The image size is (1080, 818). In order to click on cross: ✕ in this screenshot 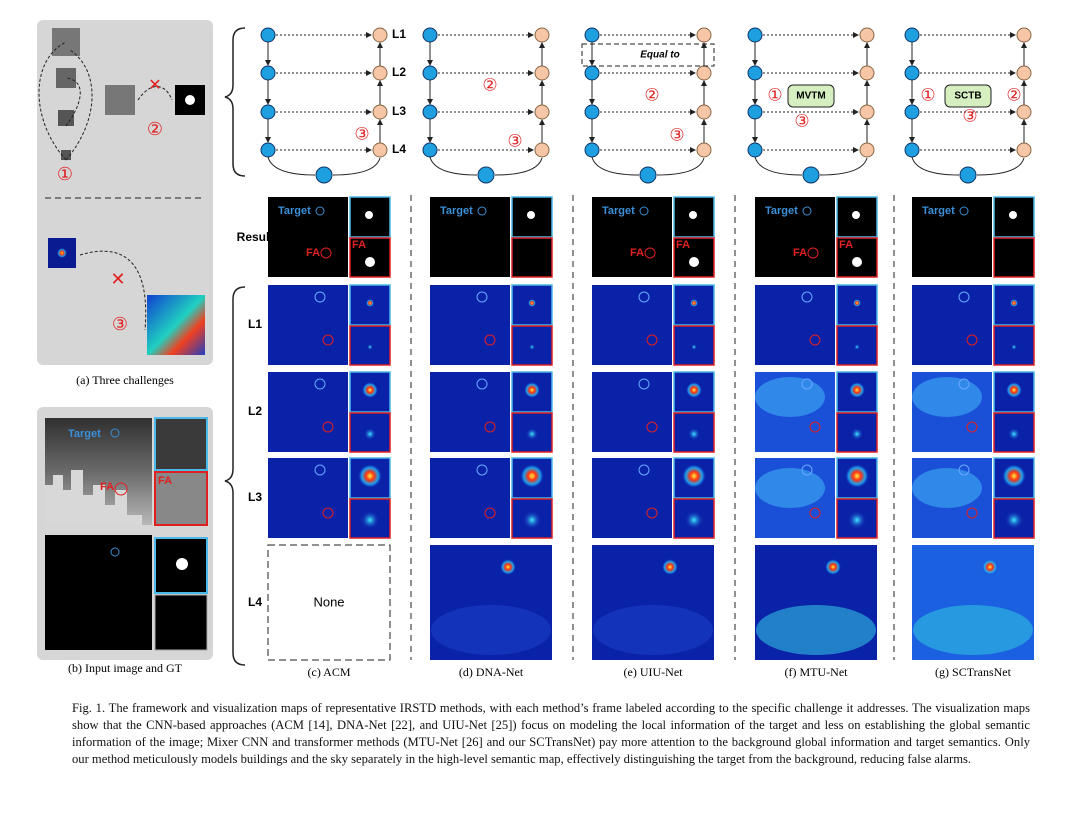, I will do `click(117, 279)`.